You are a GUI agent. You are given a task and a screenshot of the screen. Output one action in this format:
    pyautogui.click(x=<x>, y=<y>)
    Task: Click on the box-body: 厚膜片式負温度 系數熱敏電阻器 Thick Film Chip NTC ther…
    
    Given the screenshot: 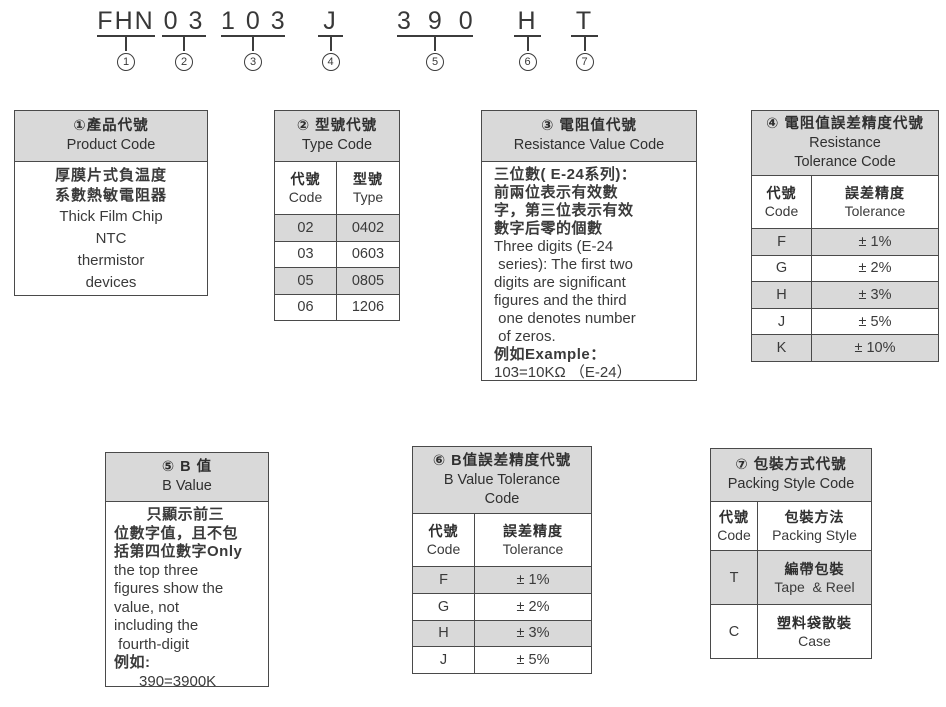 What is the action you would take?
    pyautogui.click(x=111, y=230)
    